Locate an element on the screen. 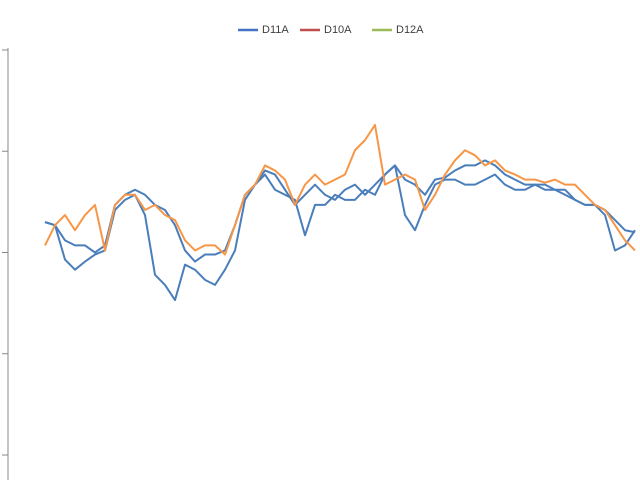 The height and width of the screenshot is (480, 640). legend-label: D12A is located at coordinates (410, 30).